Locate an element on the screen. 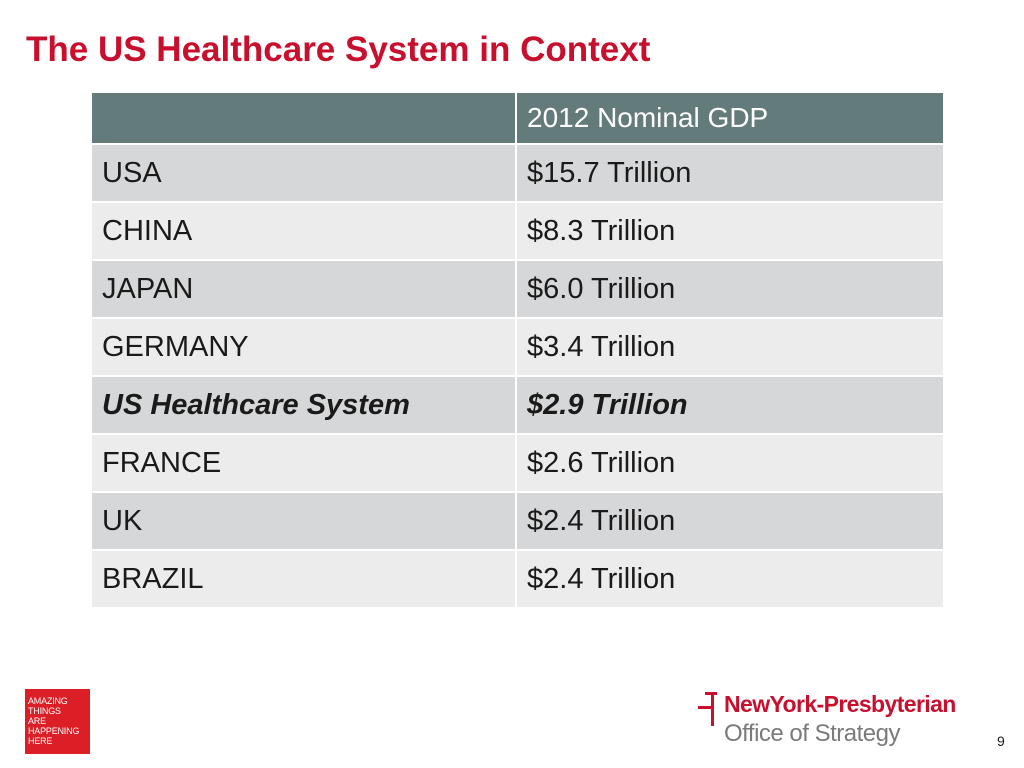  gdp-cell: $15.7 Trillion is located at coordinates (730, 173).